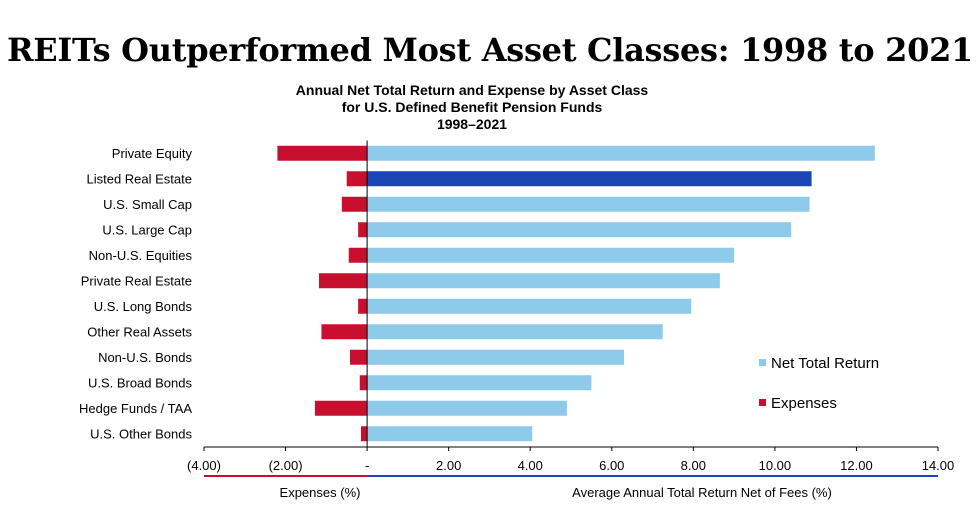 The image size is (980, 510). I want to click on return-bar-non-u-s-bonds, so click(496, 357).